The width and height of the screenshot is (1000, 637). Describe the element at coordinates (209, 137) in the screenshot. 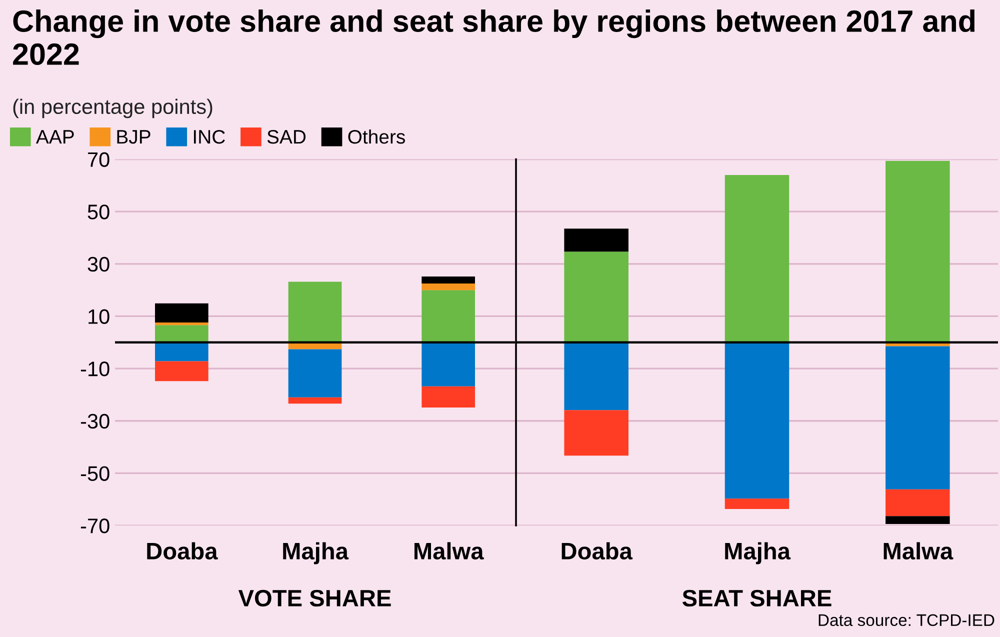

I see `legend-label: INC` at that location.